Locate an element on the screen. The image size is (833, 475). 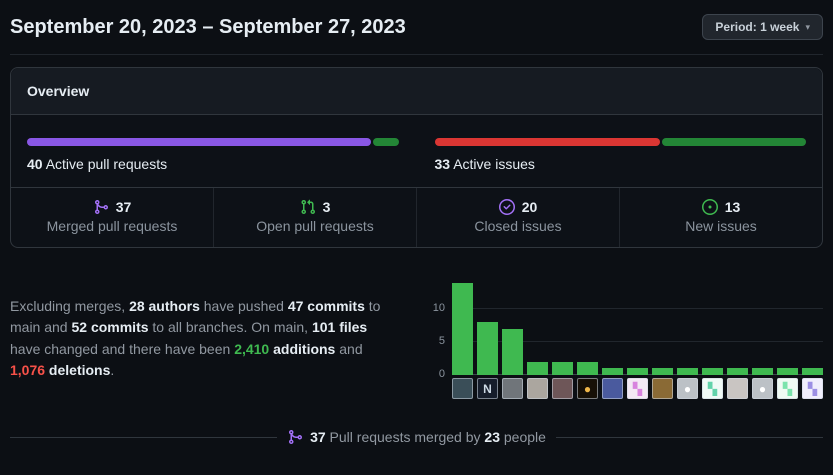
summary-segment: Excluding merges, is located at coordinates (70, 306).